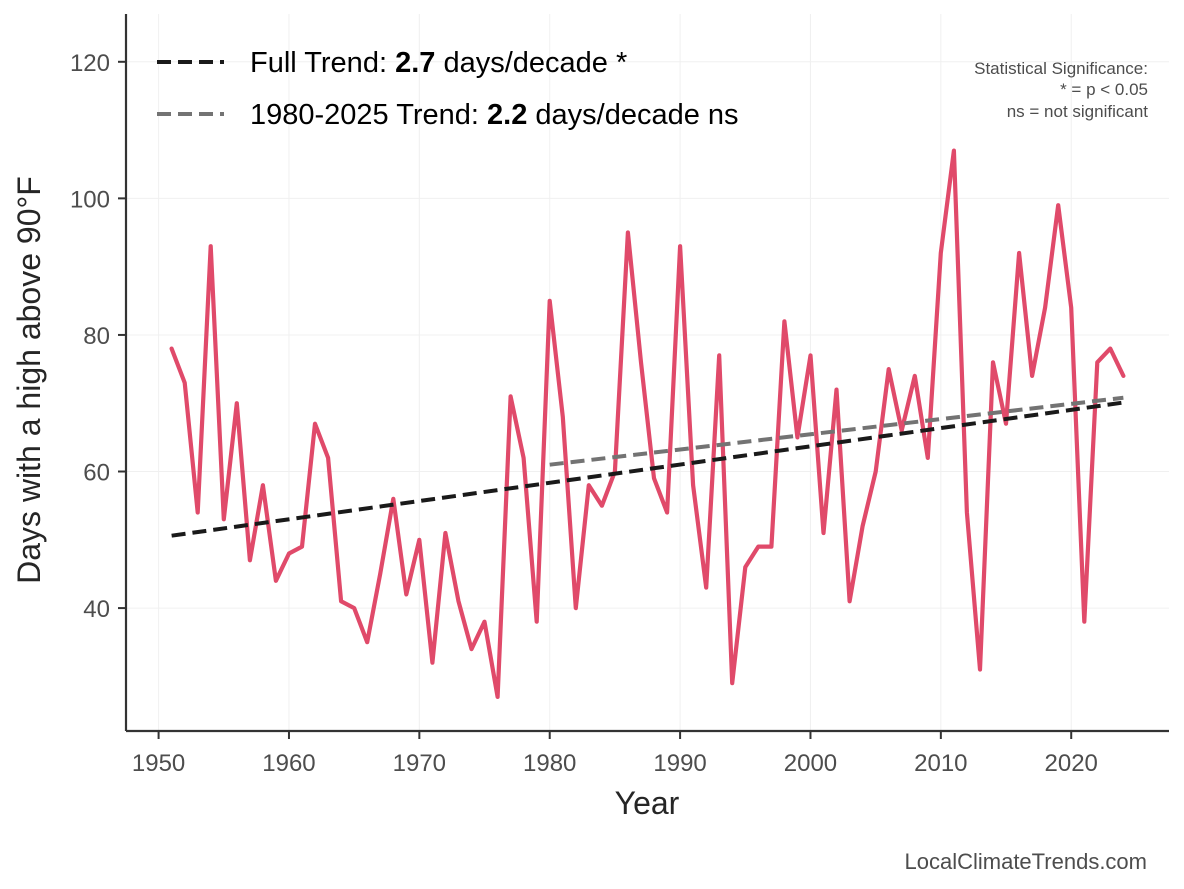 The width and height of the screenshot is (1184, 889). What do you see at coordinates (1071, 763) in the screenshot?
I see `x-tick-label: 2020` at bounding box center [1071, 763].